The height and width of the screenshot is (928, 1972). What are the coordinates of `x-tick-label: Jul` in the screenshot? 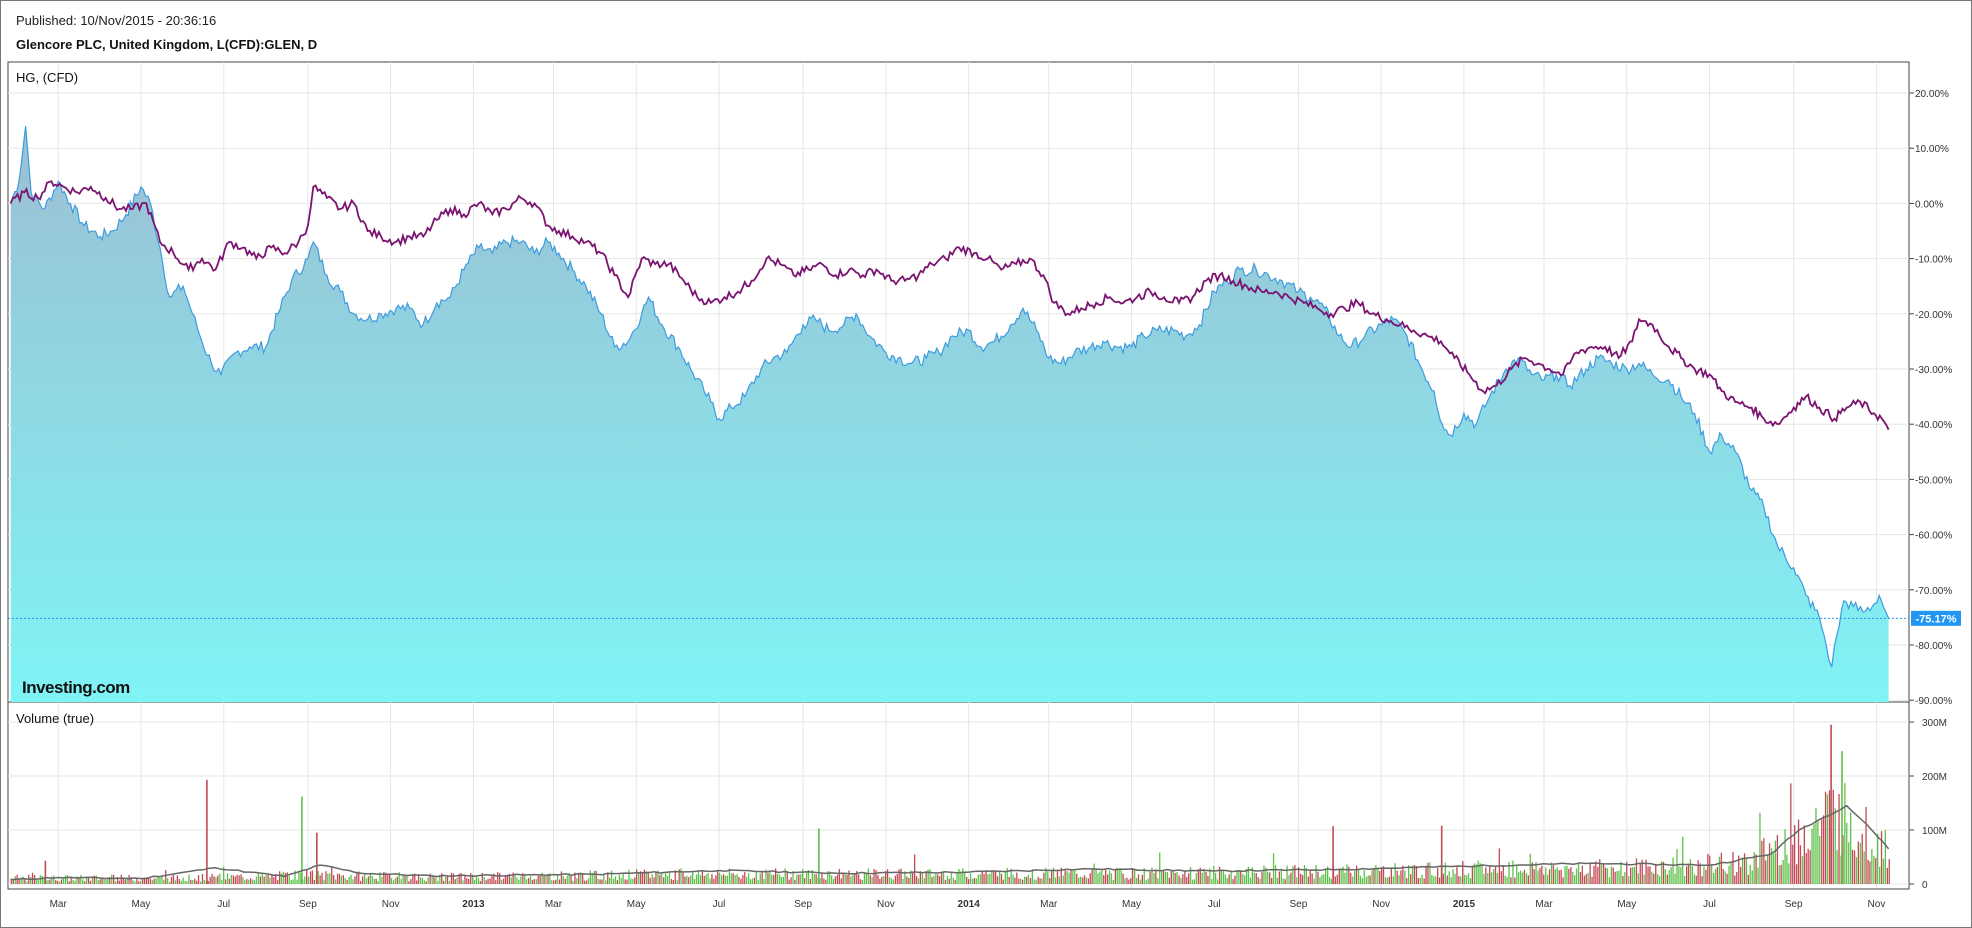 It's located at (719, 904).